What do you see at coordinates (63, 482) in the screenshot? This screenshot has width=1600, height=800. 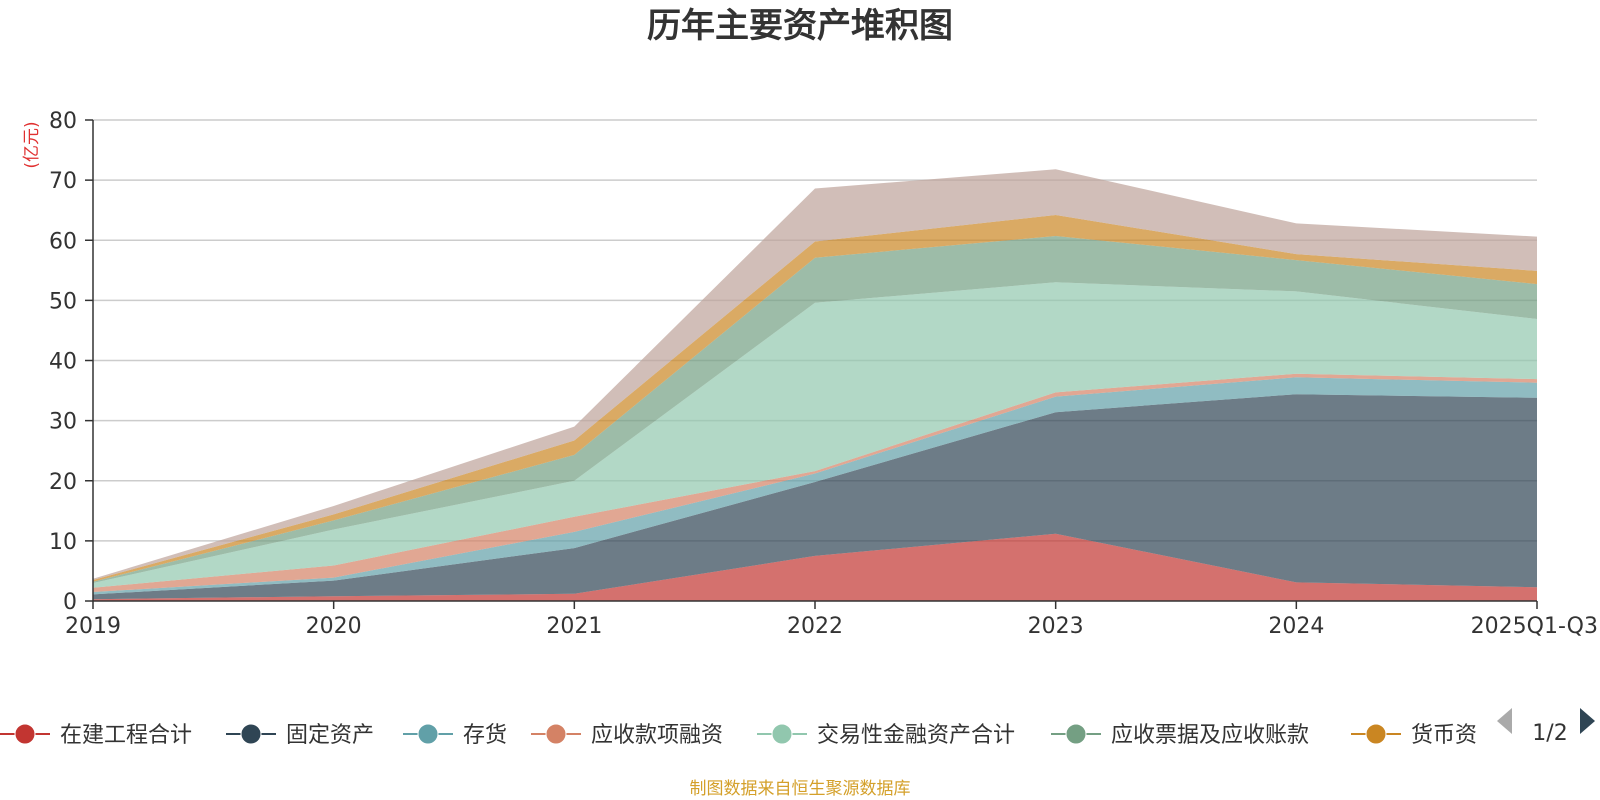 I see `y-tick-label: 20` at bounding box center [63, 482].